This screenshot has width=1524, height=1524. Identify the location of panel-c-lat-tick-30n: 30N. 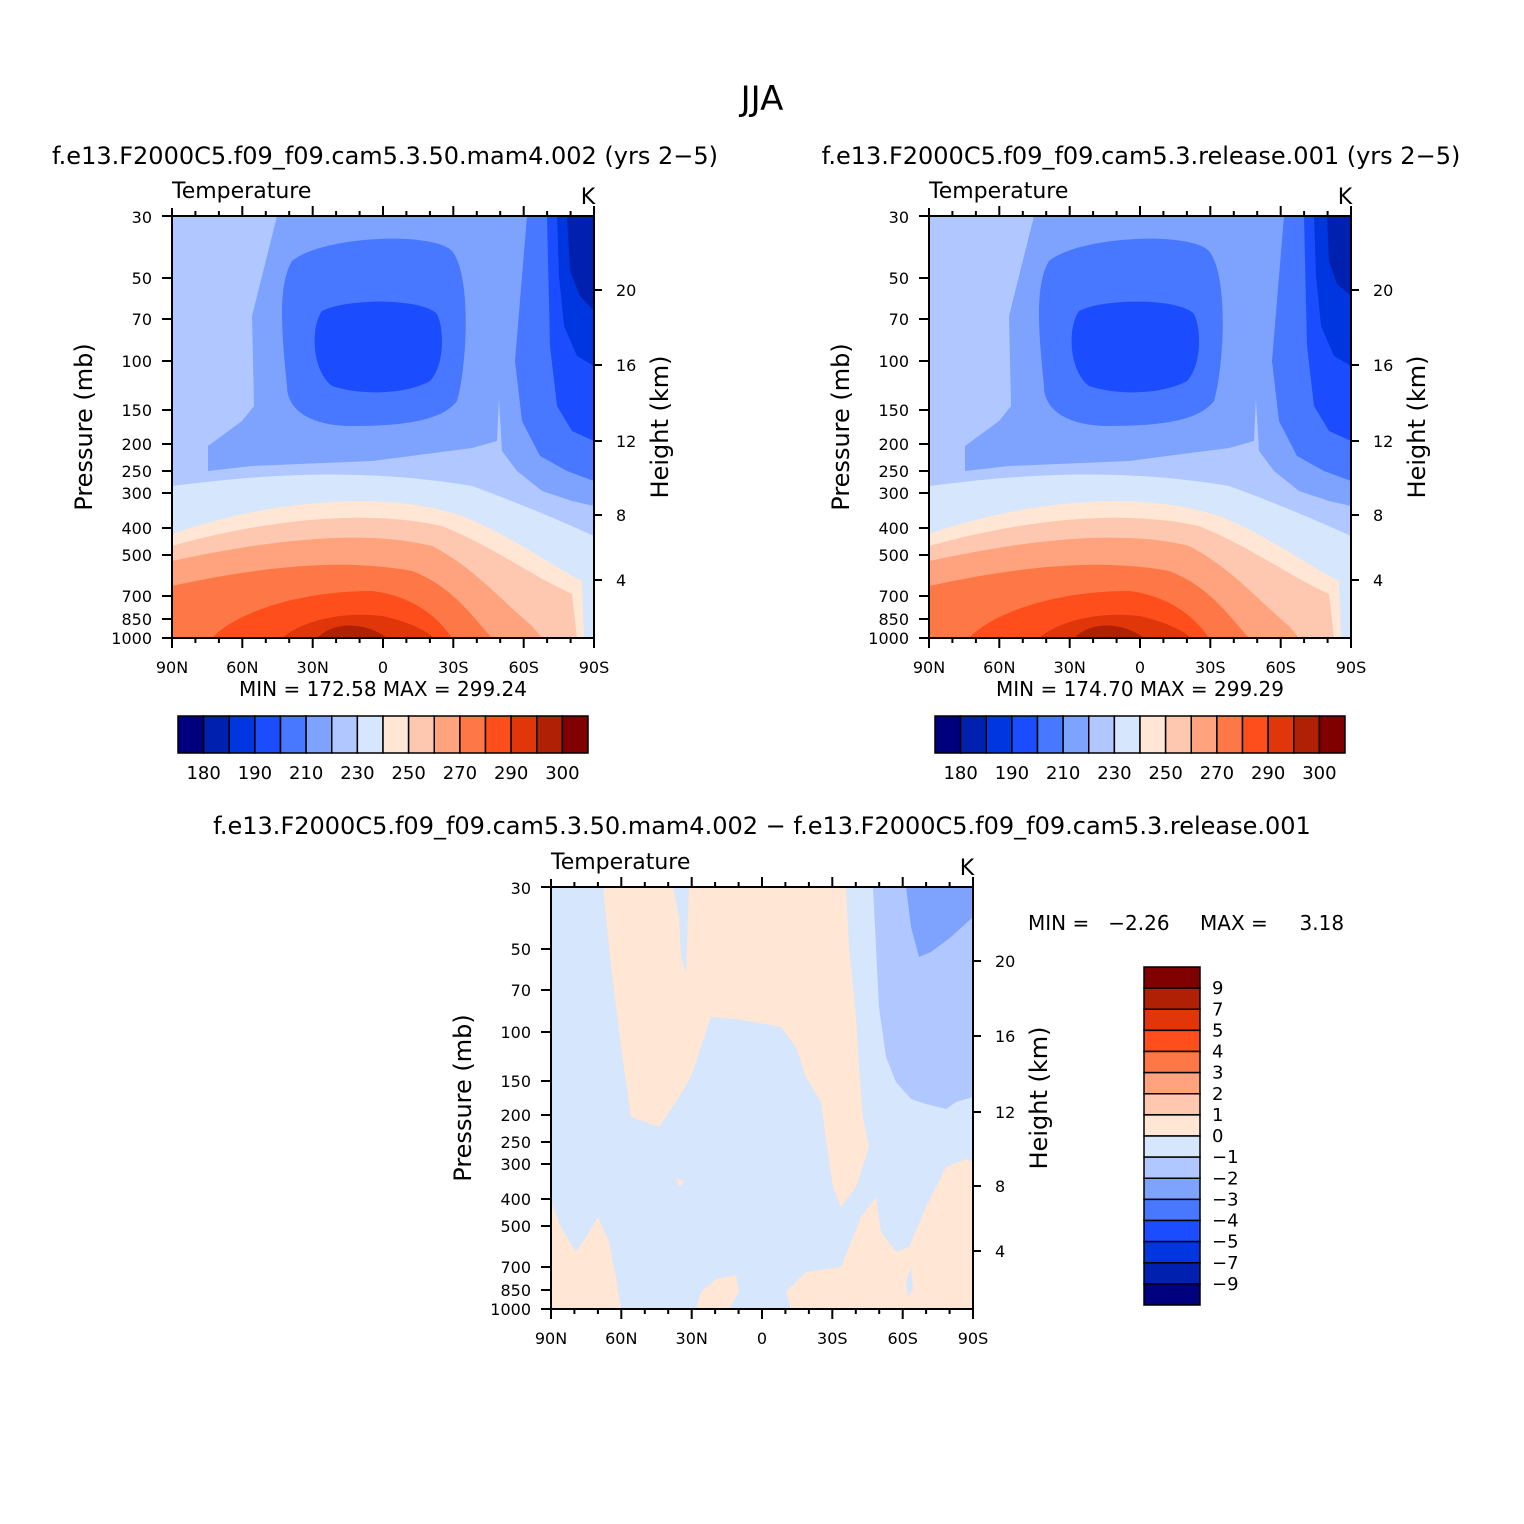
(692, 1338).